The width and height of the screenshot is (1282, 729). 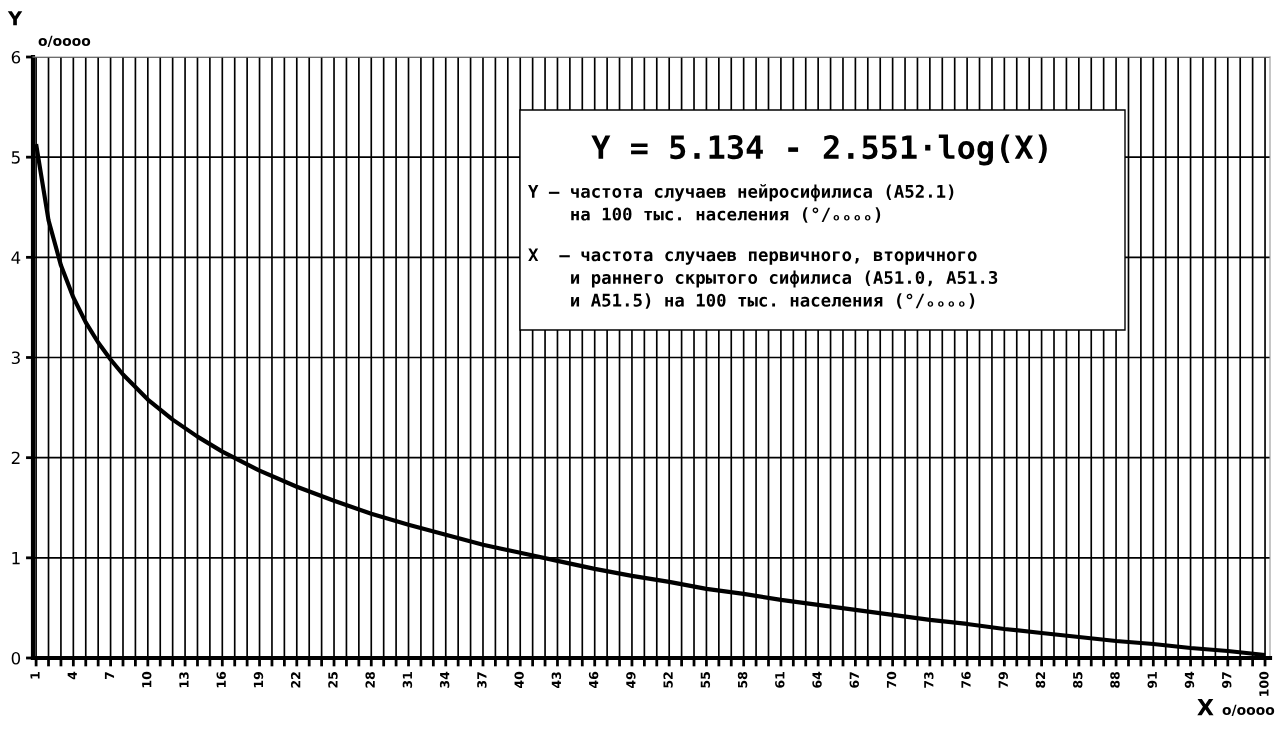 I want to click on x-tick-label: 22, so click(x=295, y=680).